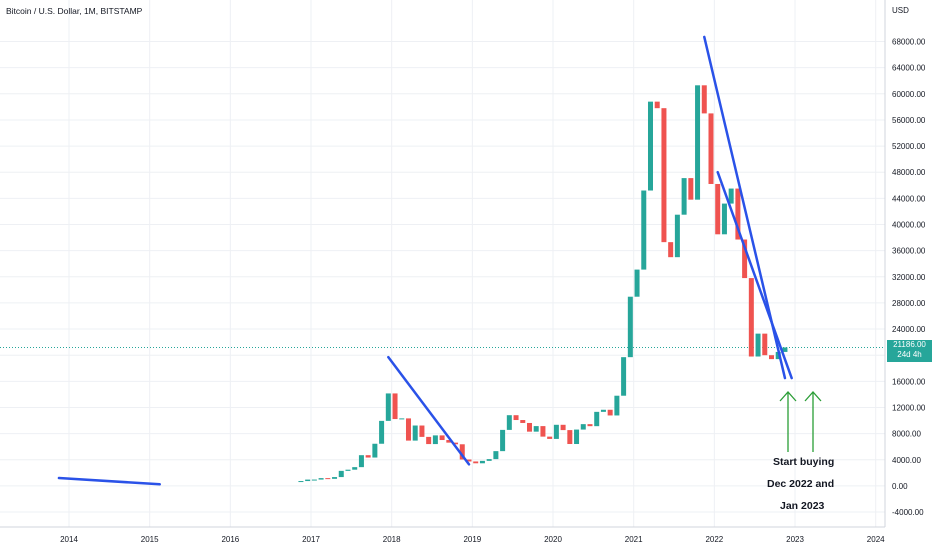  I want to click on x-tick-label: 2016, so click(230, 539).